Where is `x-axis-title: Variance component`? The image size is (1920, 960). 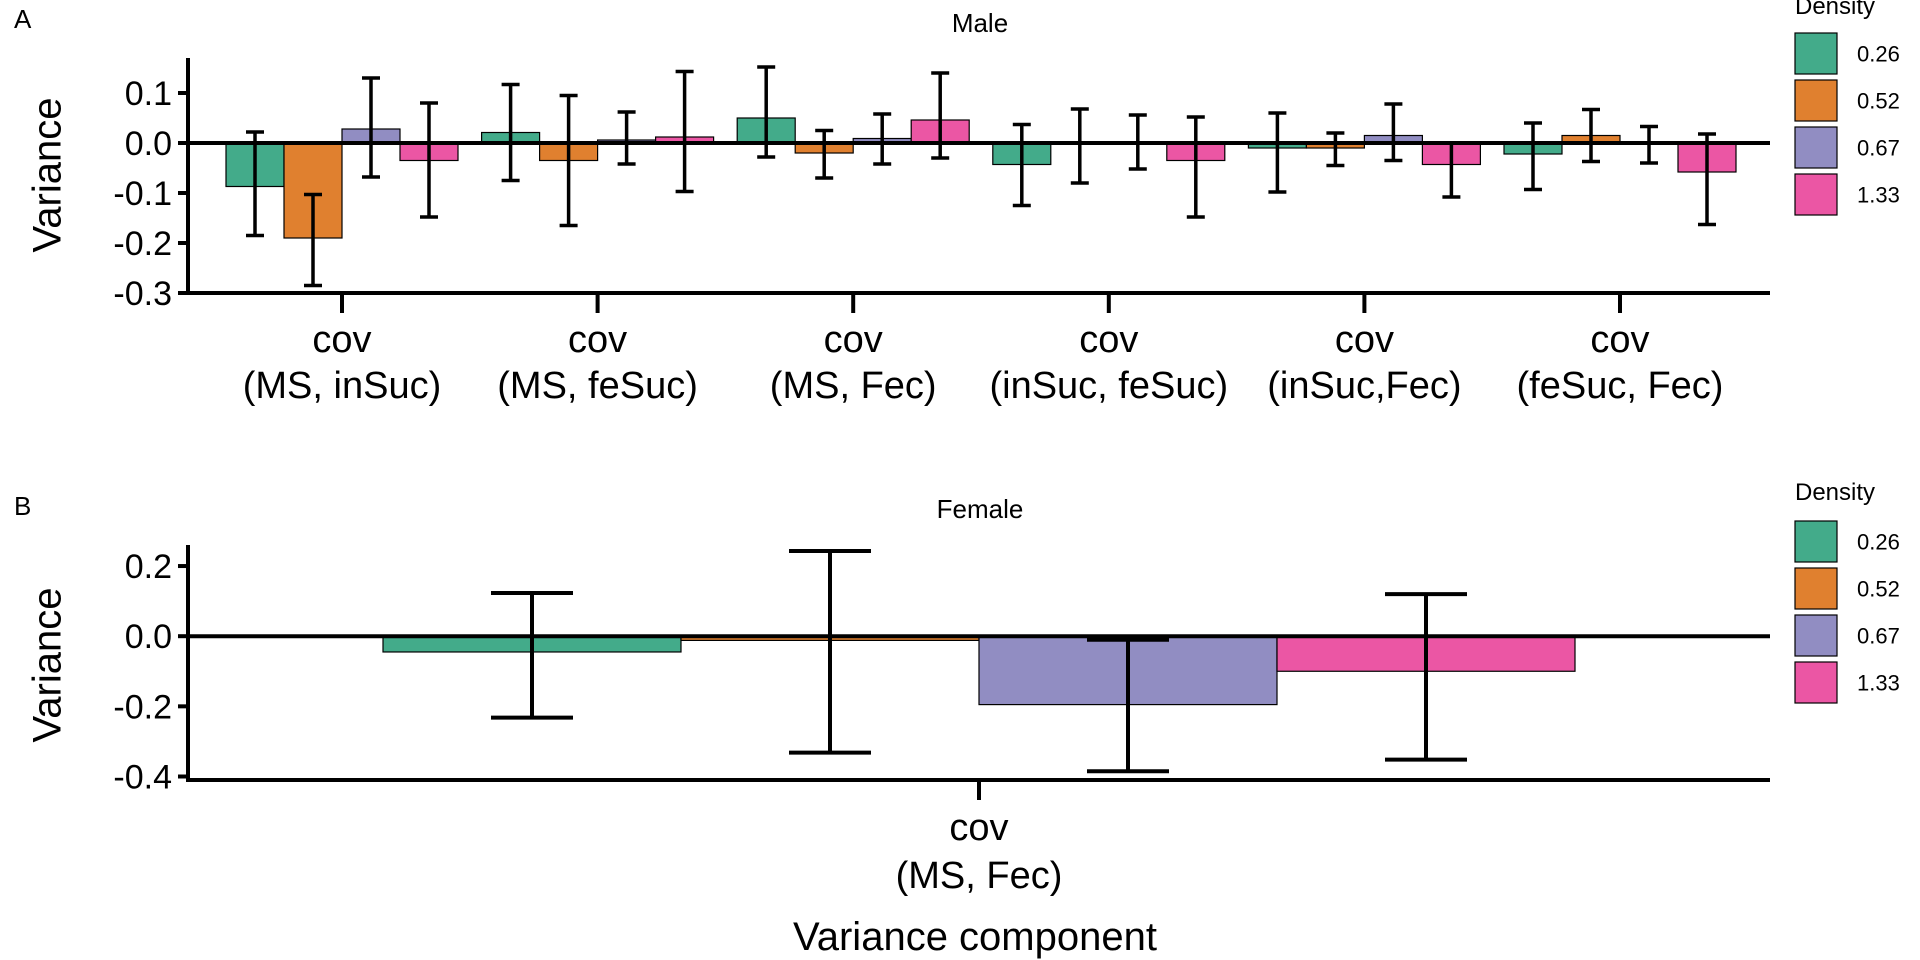 x-axis-title: Variance component is located at coordinates (975, 937).